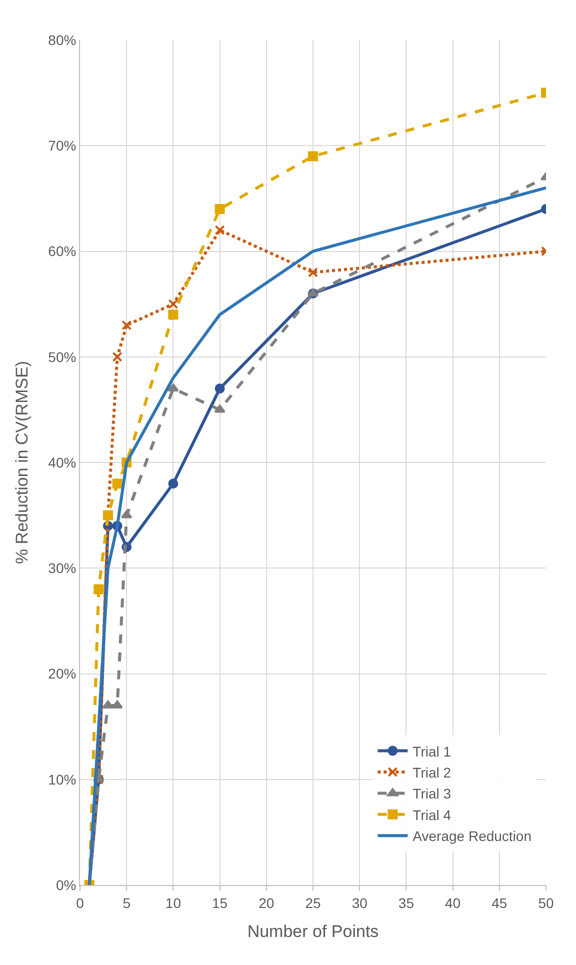 The image size is (576, 965). Describe the element at coordinates (432, 814) in the screenshot. I see `legend-label: Trial 4` at that location.